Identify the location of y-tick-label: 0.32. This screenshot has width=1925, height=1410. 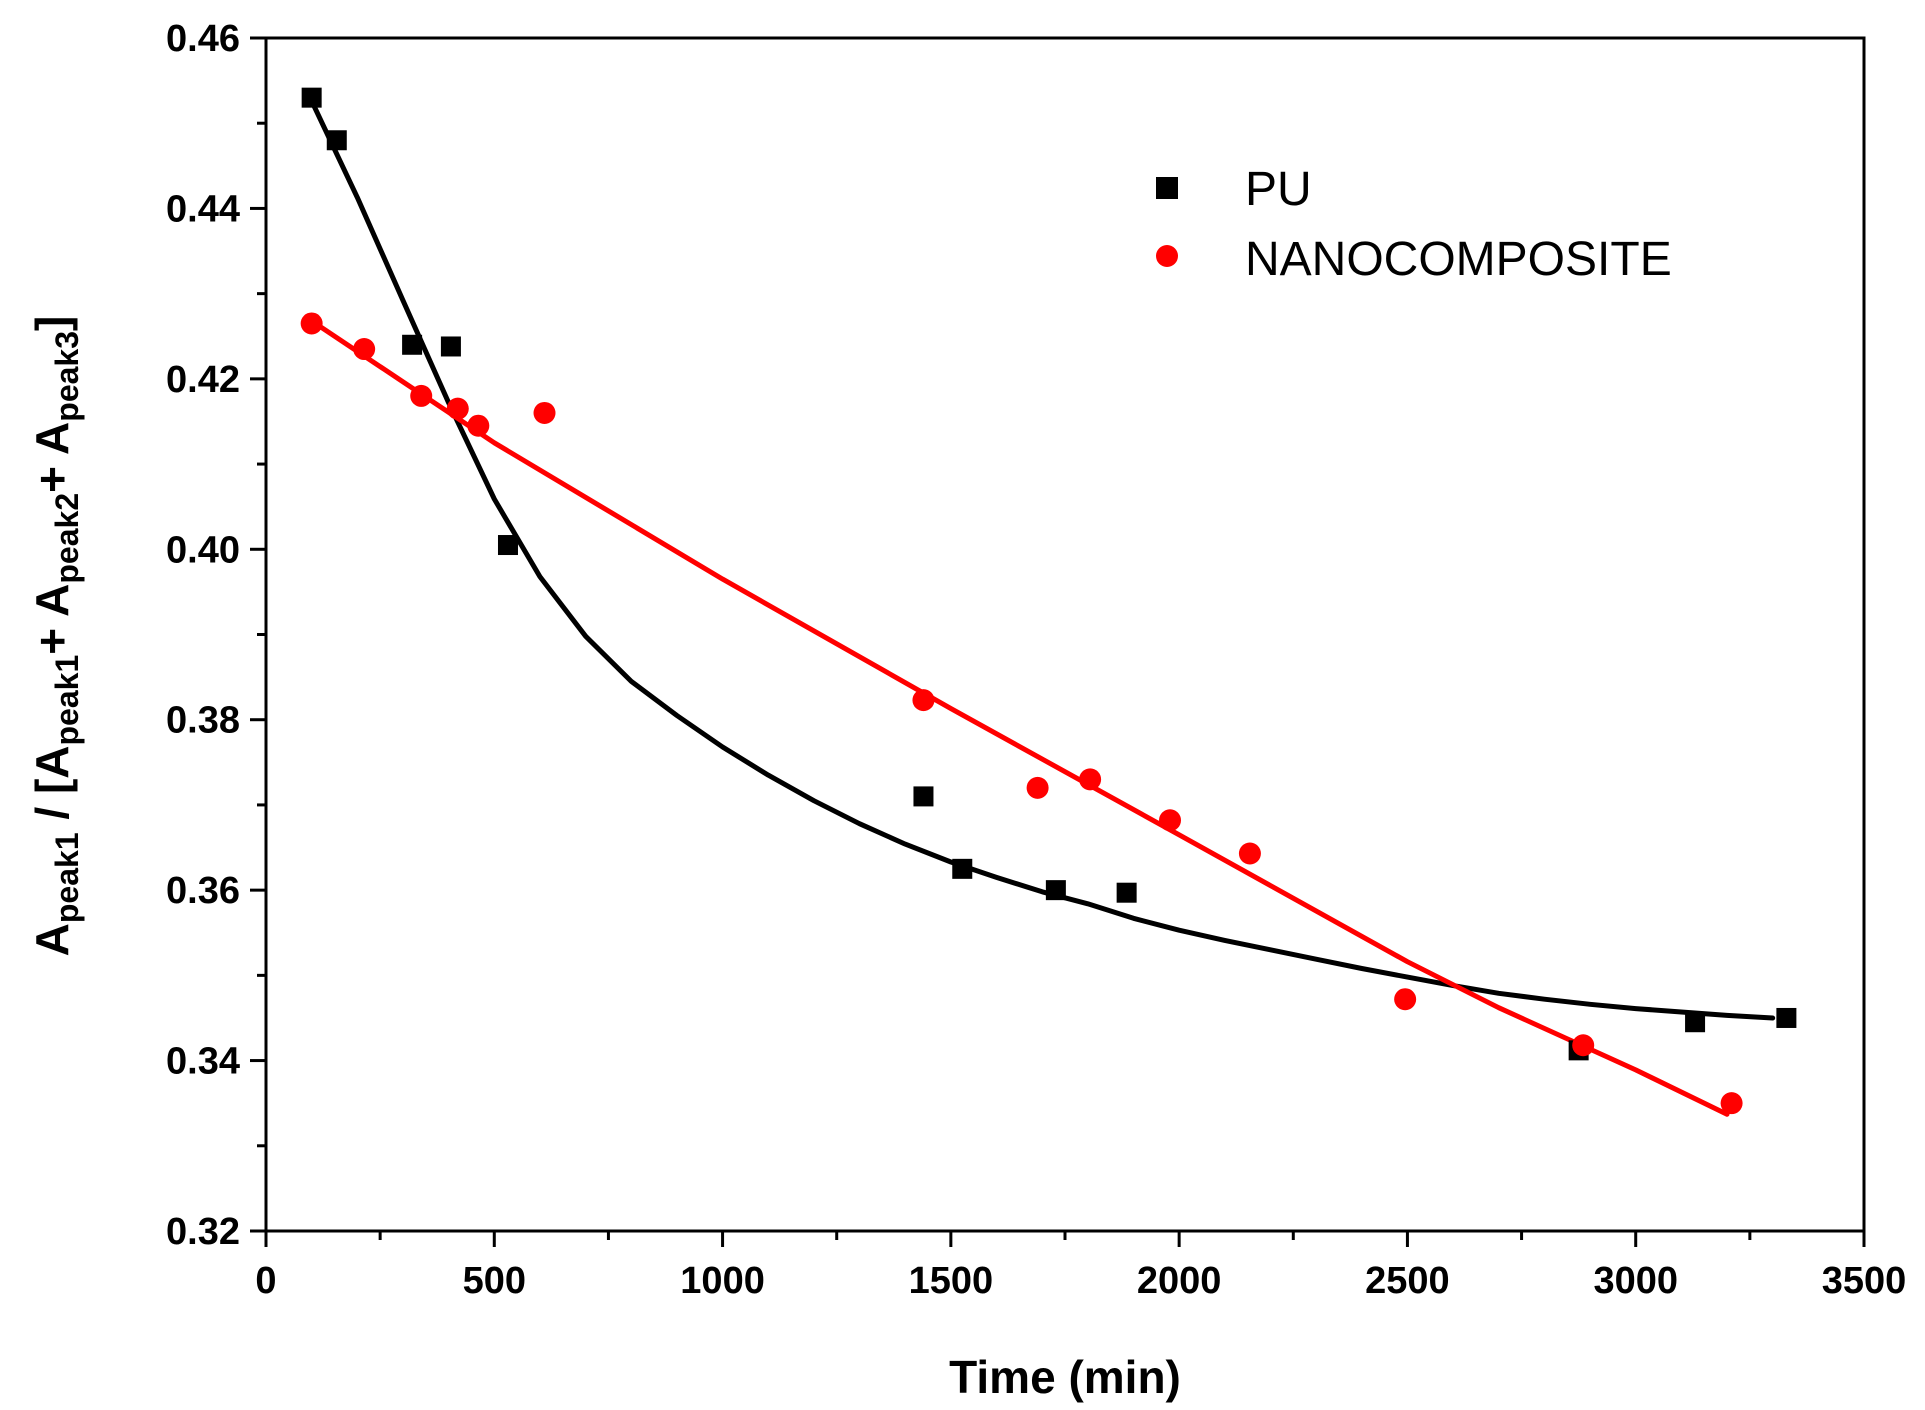
(203, 1232).